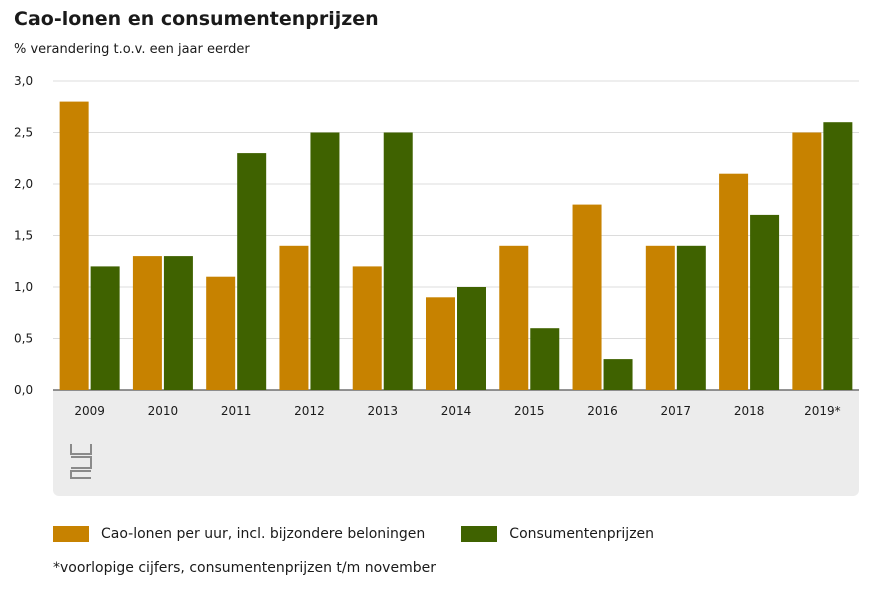 This screenshot has width=885, height=616. I want to click on legend-item-consumentenprijzen: Consumentenprijzen, so click(557, 534).